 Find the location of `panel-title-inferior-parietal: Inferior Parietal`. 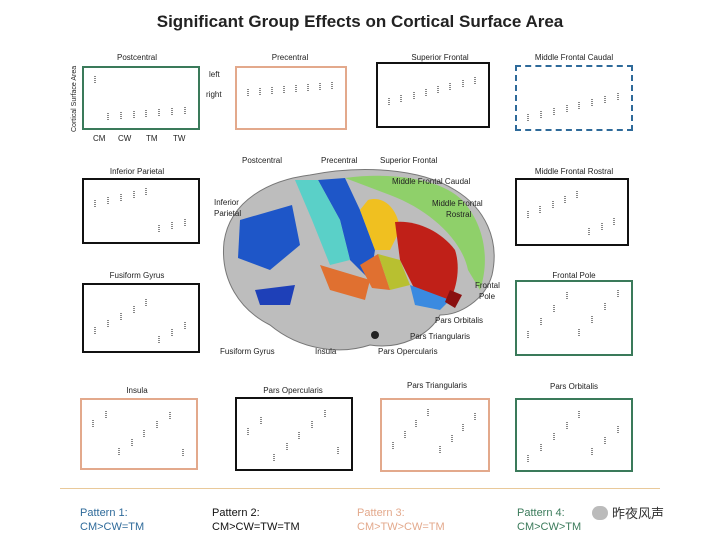

panel-title-inferior-parietal: Inferior Parietal is located at coordinates (137, 171).